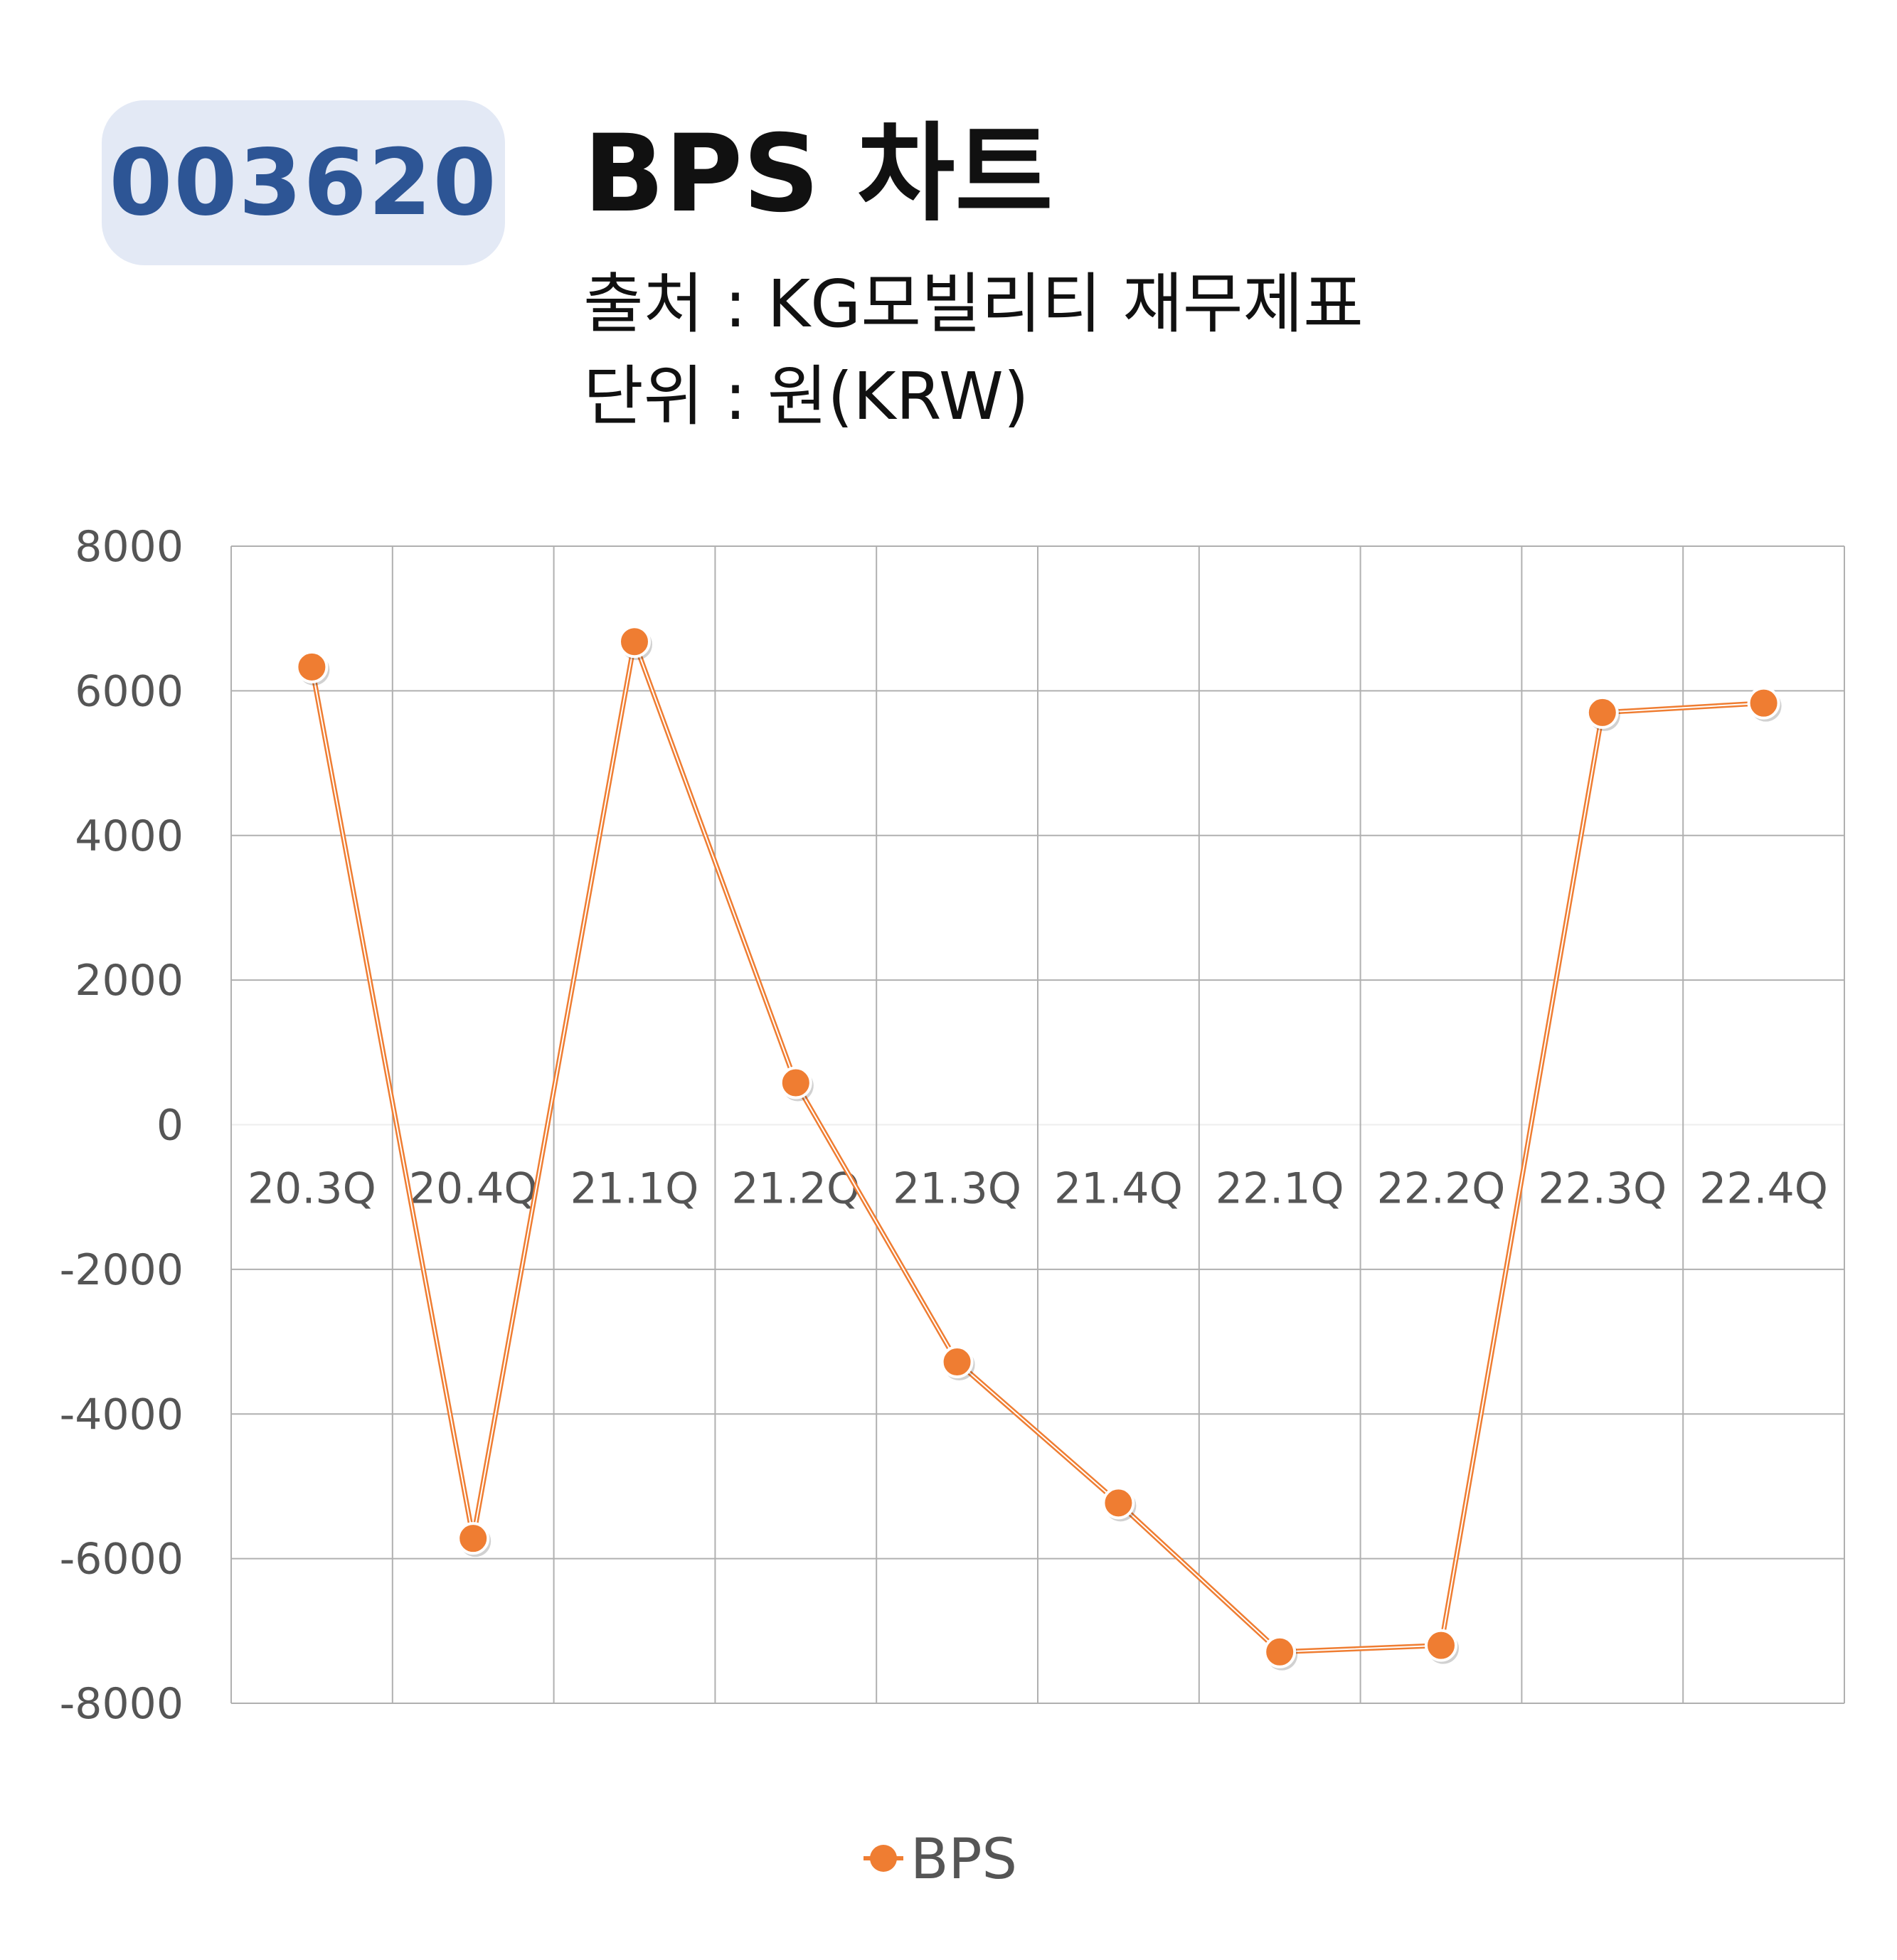 The height and width of the screenshot is (1960, 1897). I want to click on x-tick-label: 20.4Q, so click(474, 1189).